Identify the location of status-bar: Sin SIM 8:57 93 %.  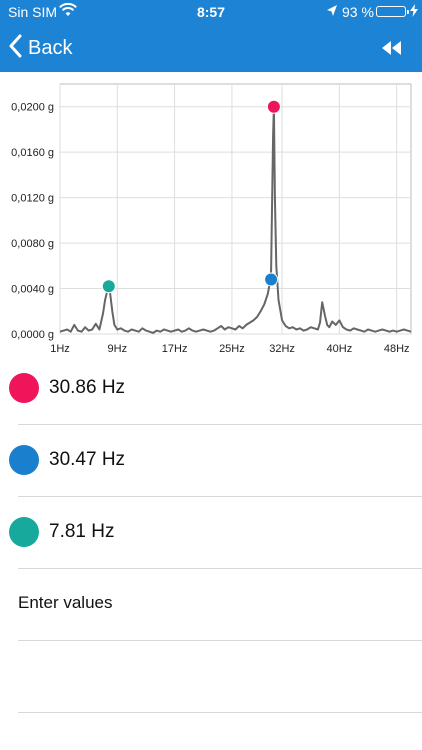
(211, 12).